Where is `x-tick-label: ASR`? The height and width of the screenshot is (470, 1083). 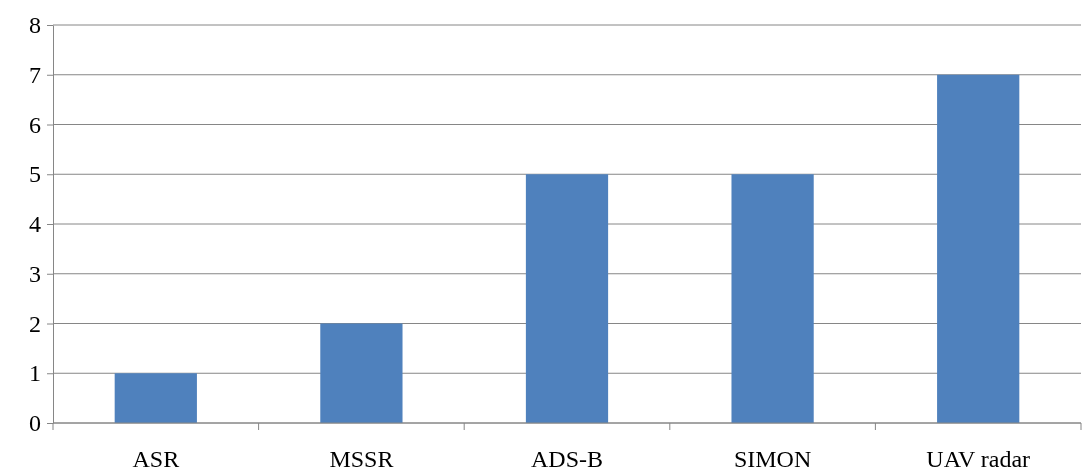
x-tick-label: ASR is located at coordinates (156, 458).